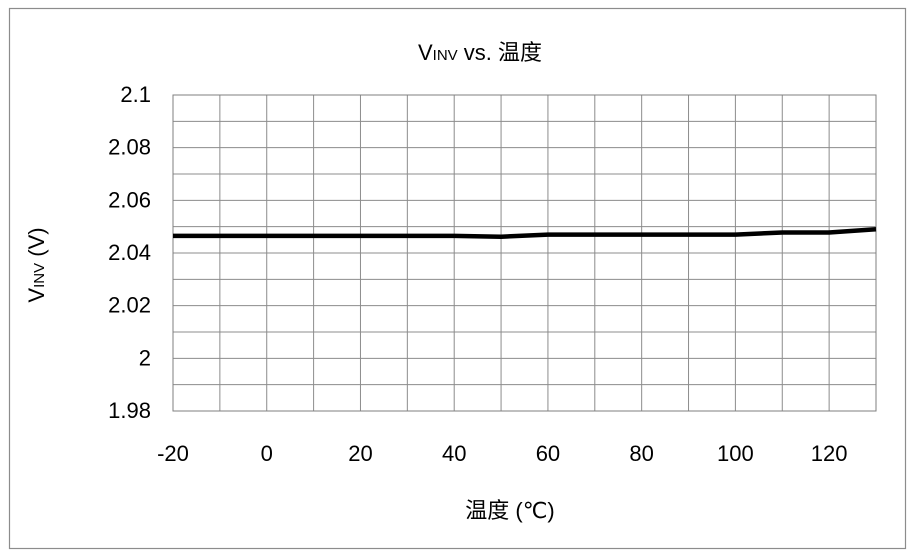 The height and width of the screenshot is (560, 911). I want to click on series-line, so click(525, 233).